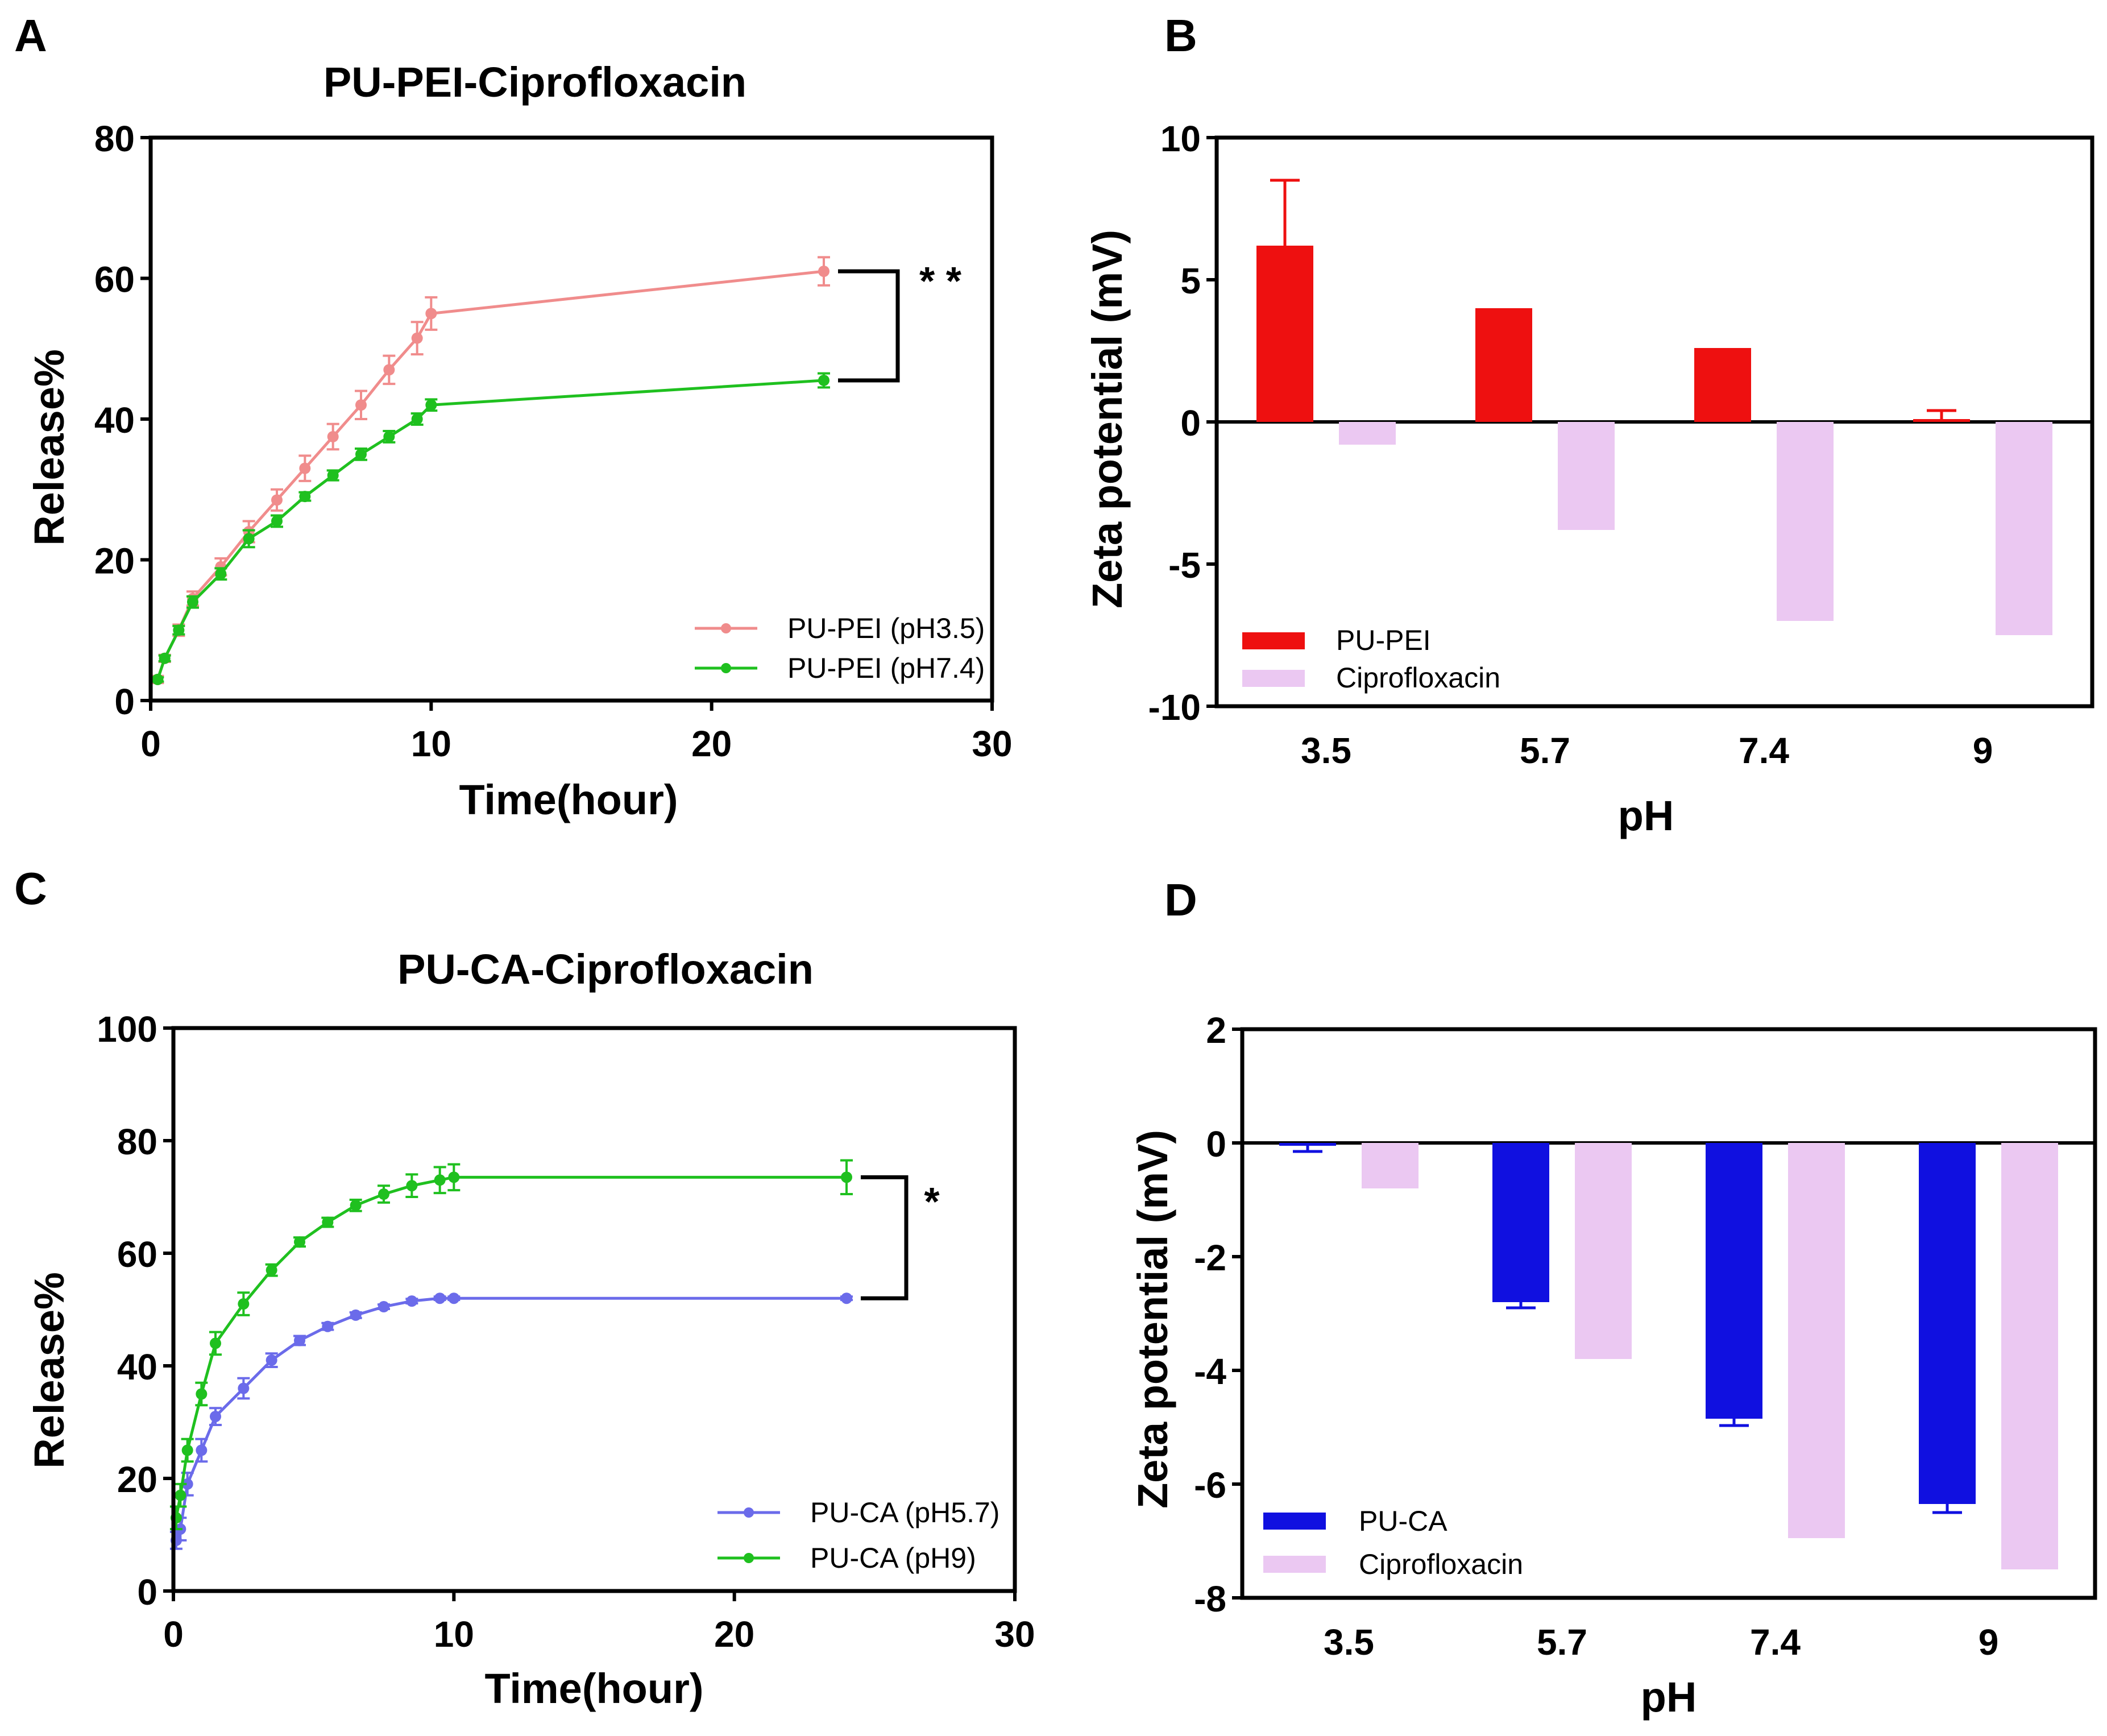 The image size is (2107, 1736). I want to click on chart-title: PU-PEI-Ciprofloxacin, so click(534, 82).